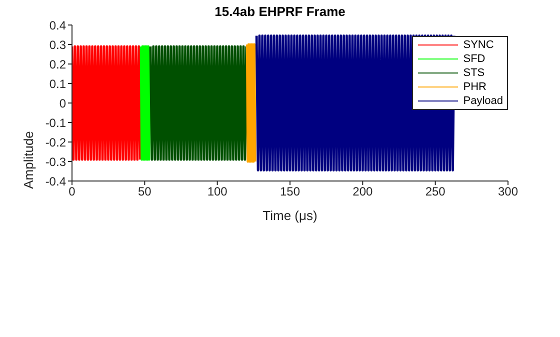  Describe the element at coordinates (28, 160) in the screenshot. I see `y-axis-title: Amplitude` at that location.